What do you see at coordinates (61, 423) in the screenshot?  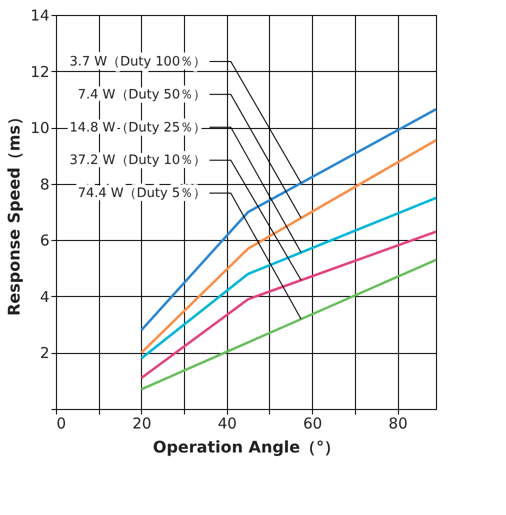 I see `x-tick-label: 0` at bounding box center [61, 423].